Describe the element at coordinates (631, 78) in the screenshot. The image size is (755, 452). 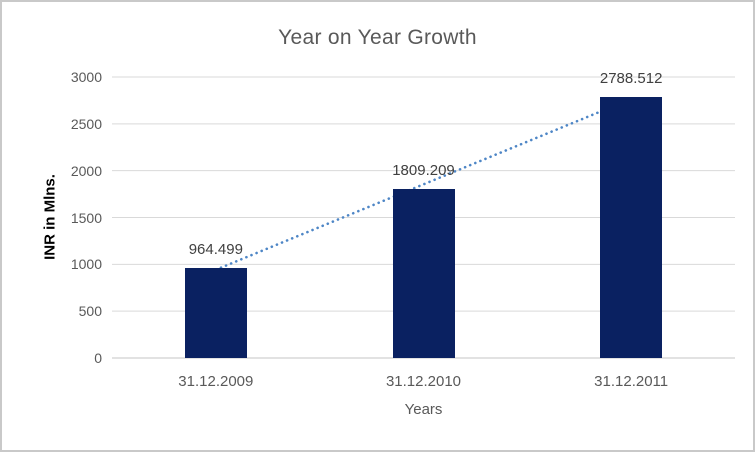
I see `bar-data-label: 2788.512` at that location.